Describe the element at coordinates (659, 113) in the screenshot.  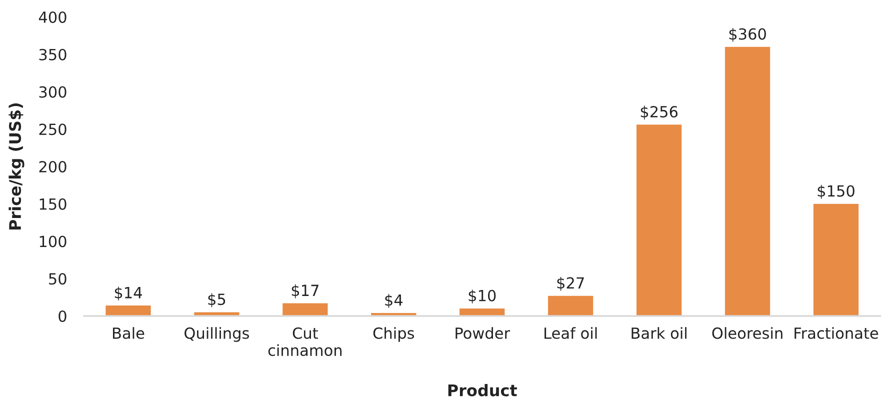
I see `data-label: $256` at that location.